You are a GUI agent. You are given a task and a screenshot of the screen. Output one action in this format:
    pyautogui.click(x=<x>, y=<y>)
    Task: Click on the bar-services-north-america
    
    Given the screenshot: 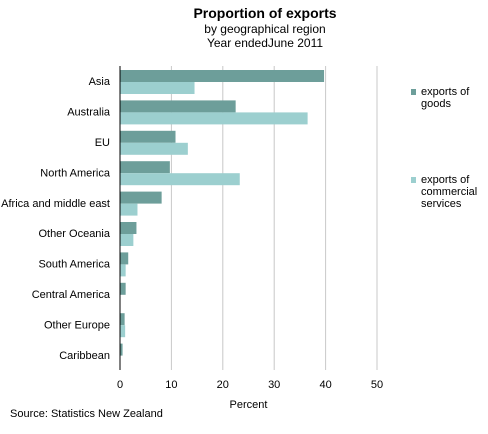 What is the action you would take?
    pyautogui.click(x=180, y=179)
    